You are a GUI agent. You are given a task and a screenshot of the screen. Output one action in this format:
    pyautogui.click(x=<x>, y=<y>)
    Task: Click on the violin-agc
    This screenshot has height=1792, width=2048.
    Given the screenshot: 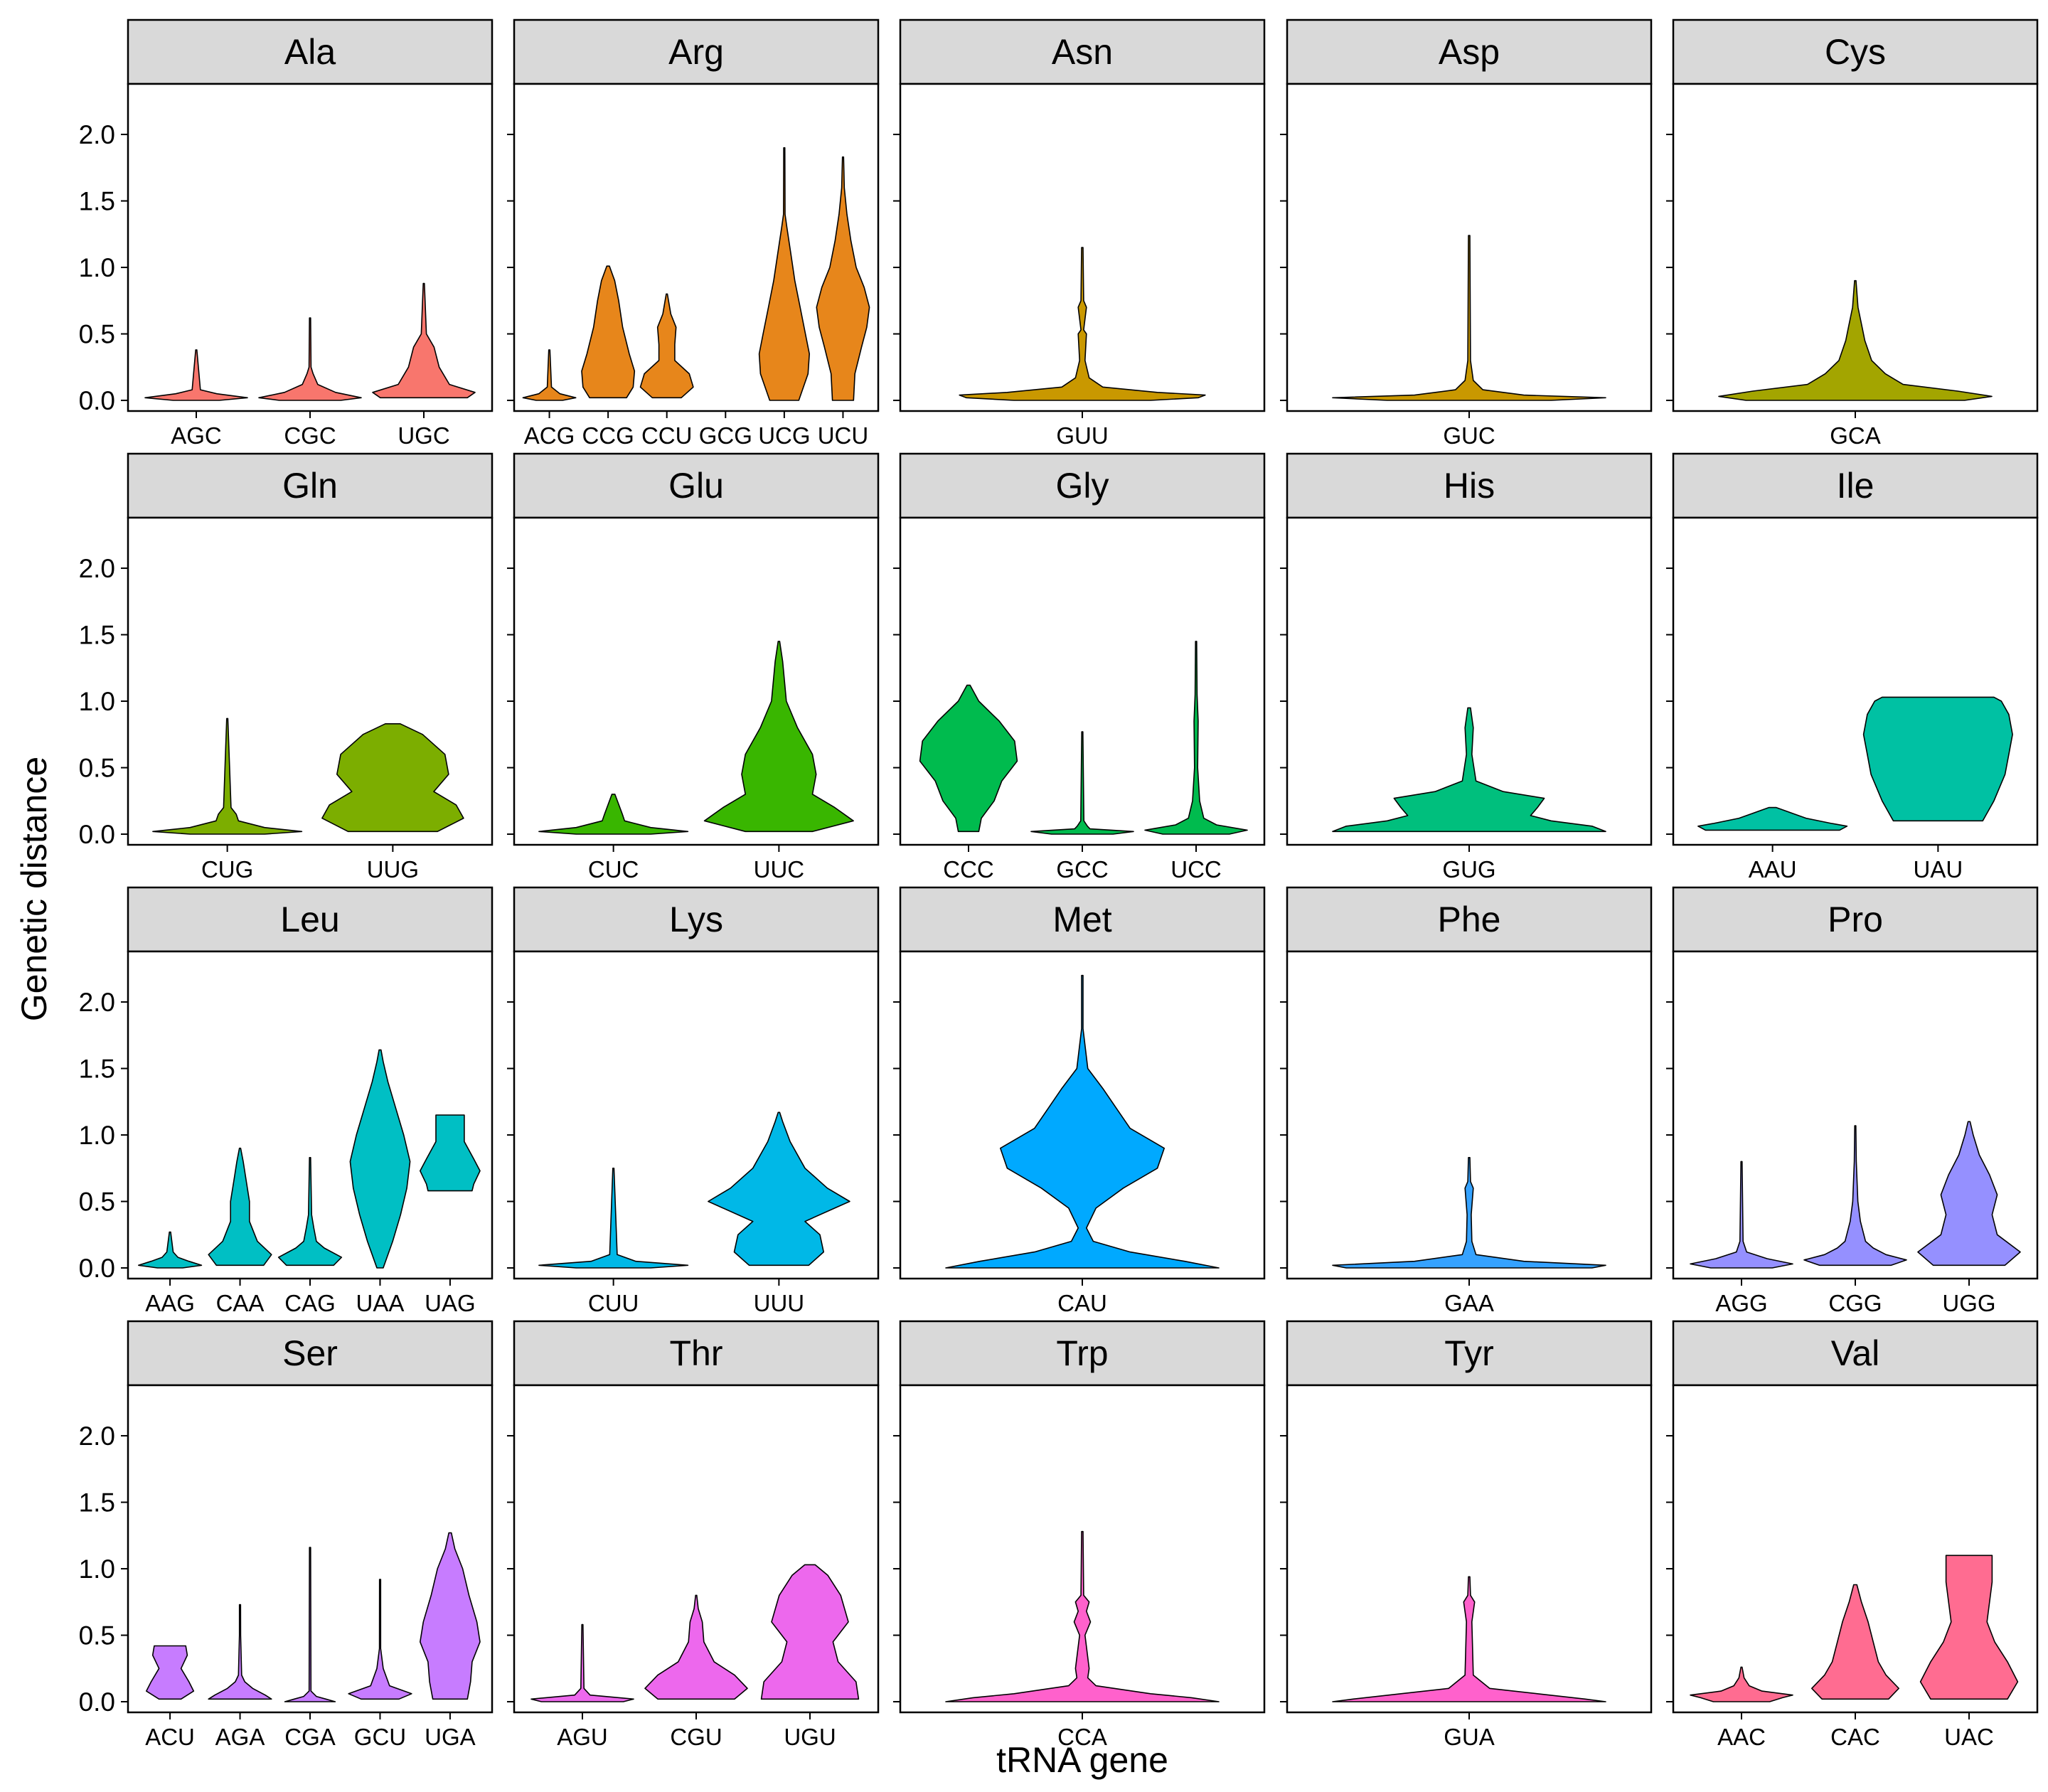 What is the action you would take?
    pyautogui.click(x=196, y=375)
    